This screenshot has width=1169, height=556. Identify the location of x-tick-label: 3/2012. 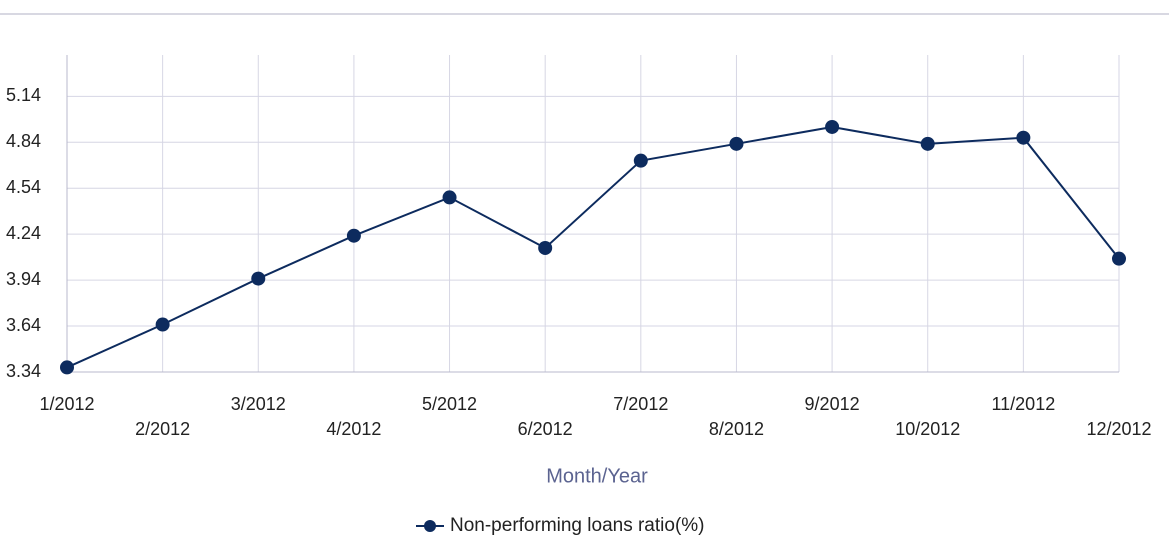
(258, 404).